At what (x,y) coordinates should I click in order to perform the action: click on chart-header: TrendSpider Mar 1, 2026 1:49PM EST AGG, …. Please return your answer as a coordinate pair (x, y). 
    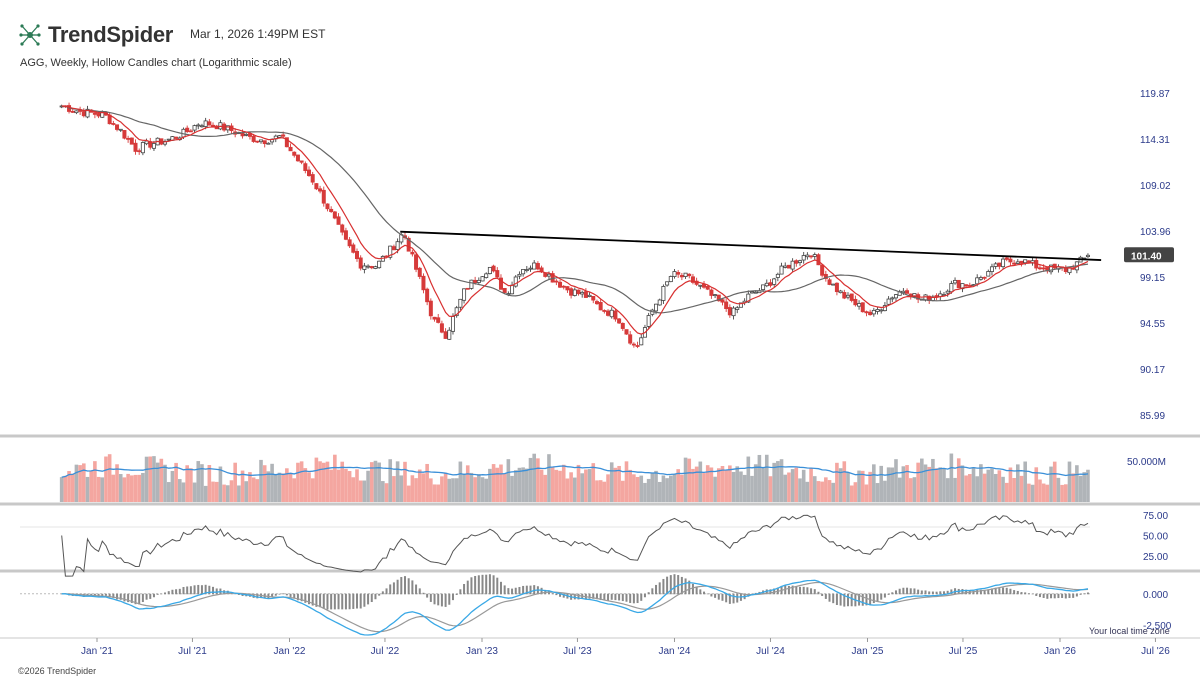
    Looking at the image, I should click on (600, 40).